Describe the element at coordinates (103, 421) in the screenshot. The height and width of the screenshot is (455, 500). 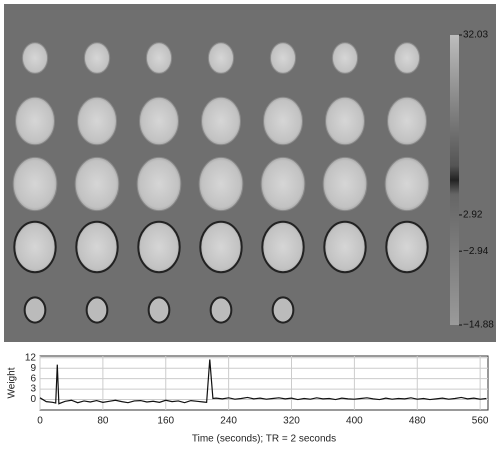
I see `x-tick-label: 80` at that location.